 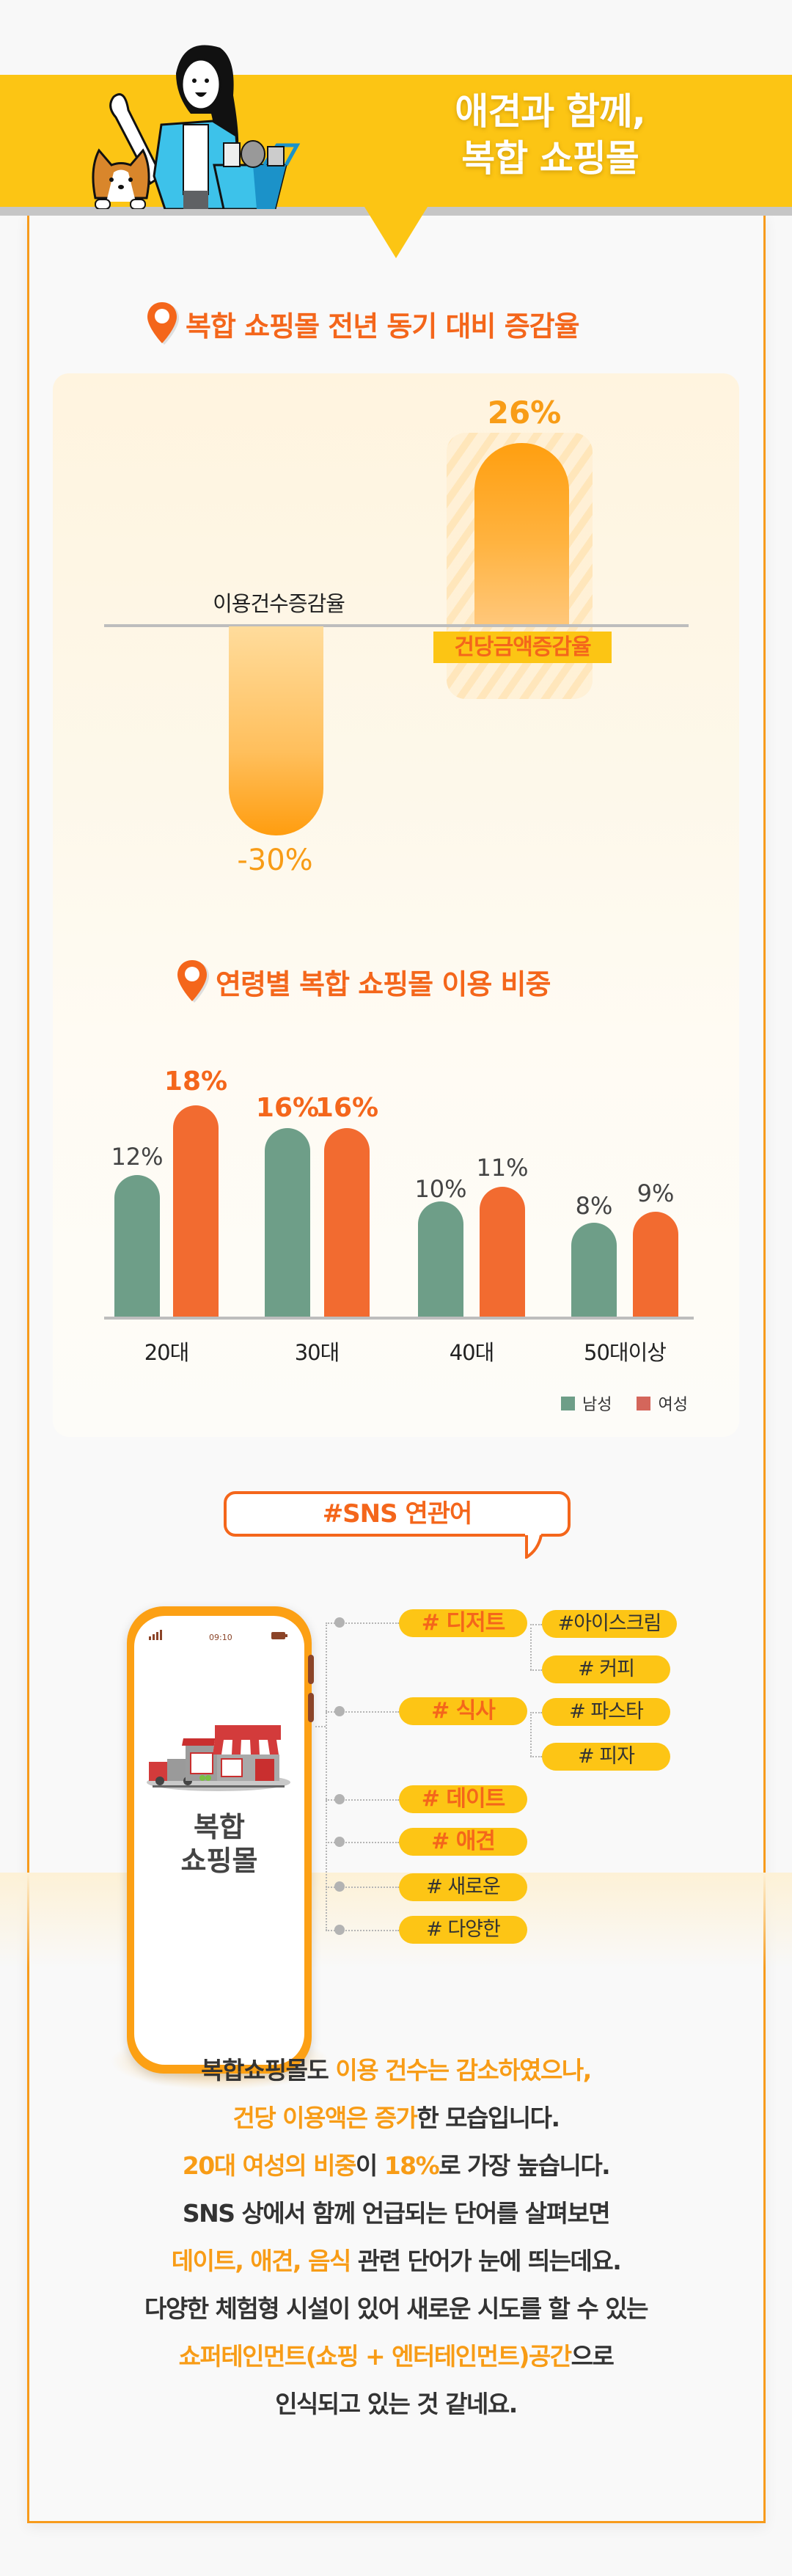 I want to click on category-40s: 40대, so click(x=472, y=1352).